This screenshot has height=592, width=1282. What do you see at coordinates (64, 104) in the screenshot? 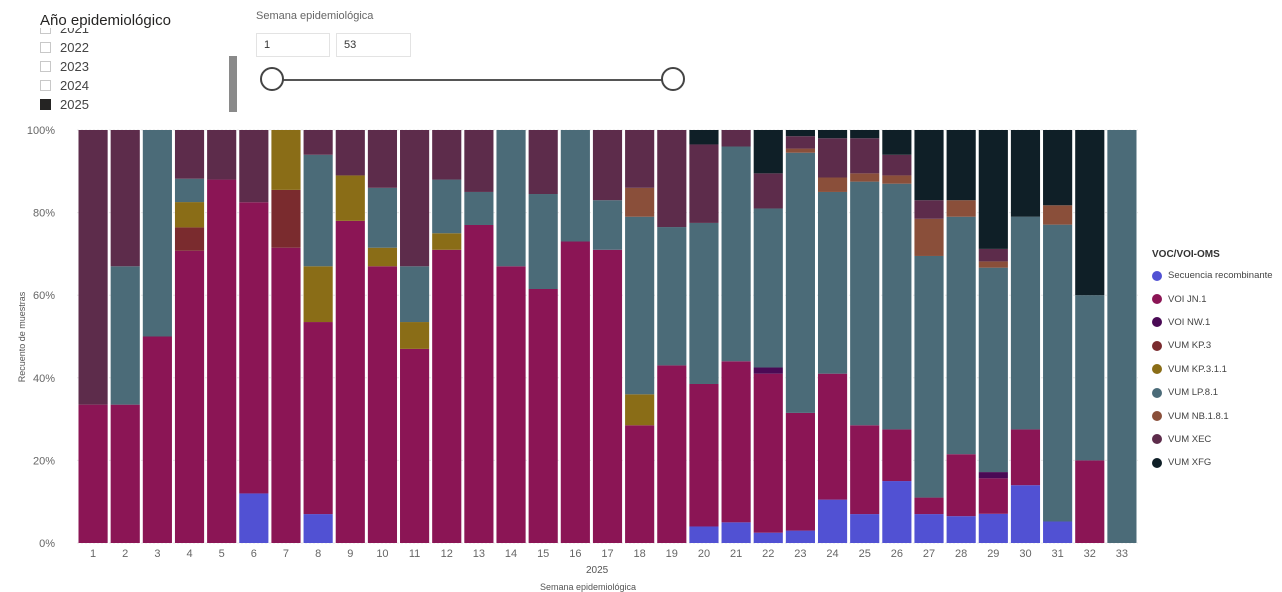
I see `year-option-2025: 2025` at bounding box center [64, 104].